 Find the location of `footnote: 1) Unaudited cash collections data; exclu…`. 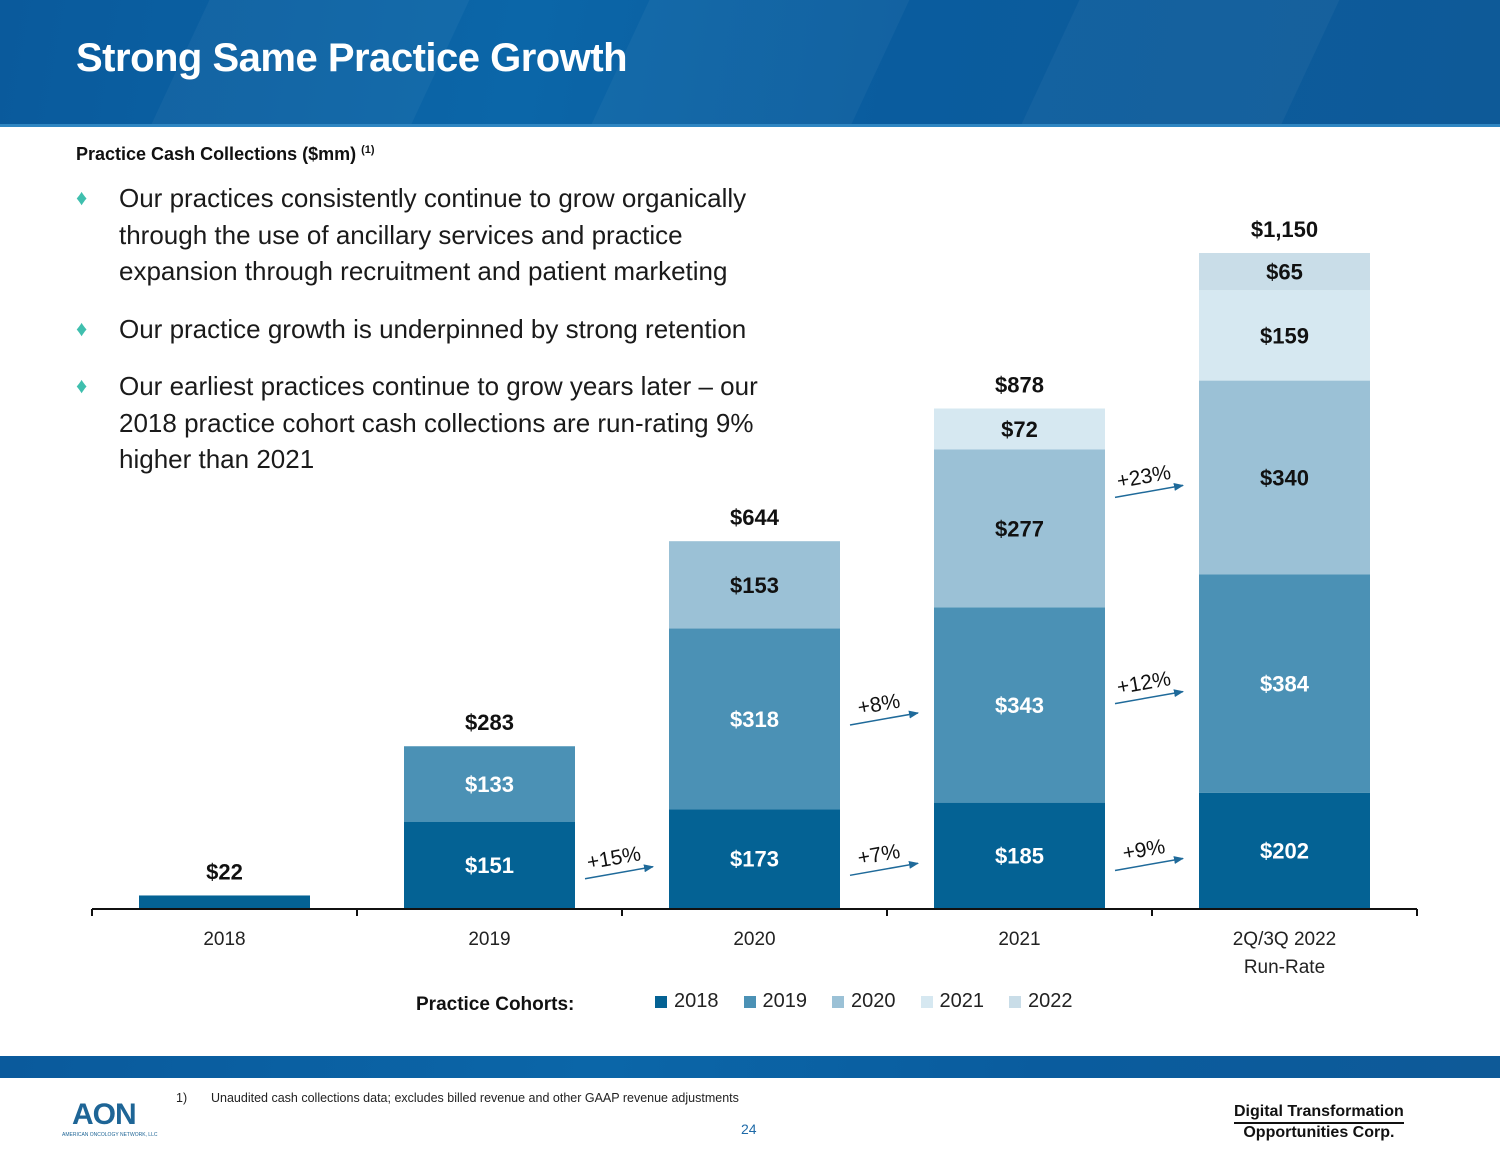

footnote: 1) Unaudited cash collections data; exclu… is located at coordinates (457, 1098).